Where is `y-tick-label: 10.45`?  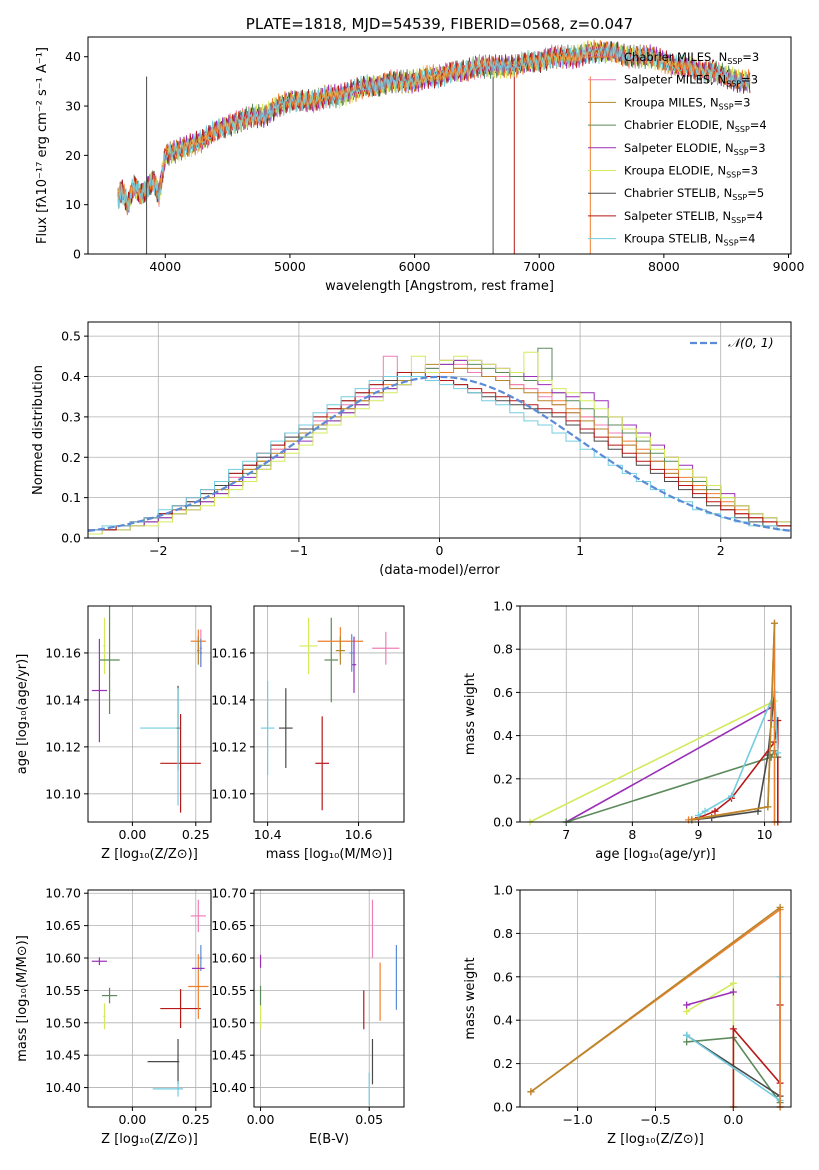
y-tick-label: 10.45 is located at coordinates (63, 1055).